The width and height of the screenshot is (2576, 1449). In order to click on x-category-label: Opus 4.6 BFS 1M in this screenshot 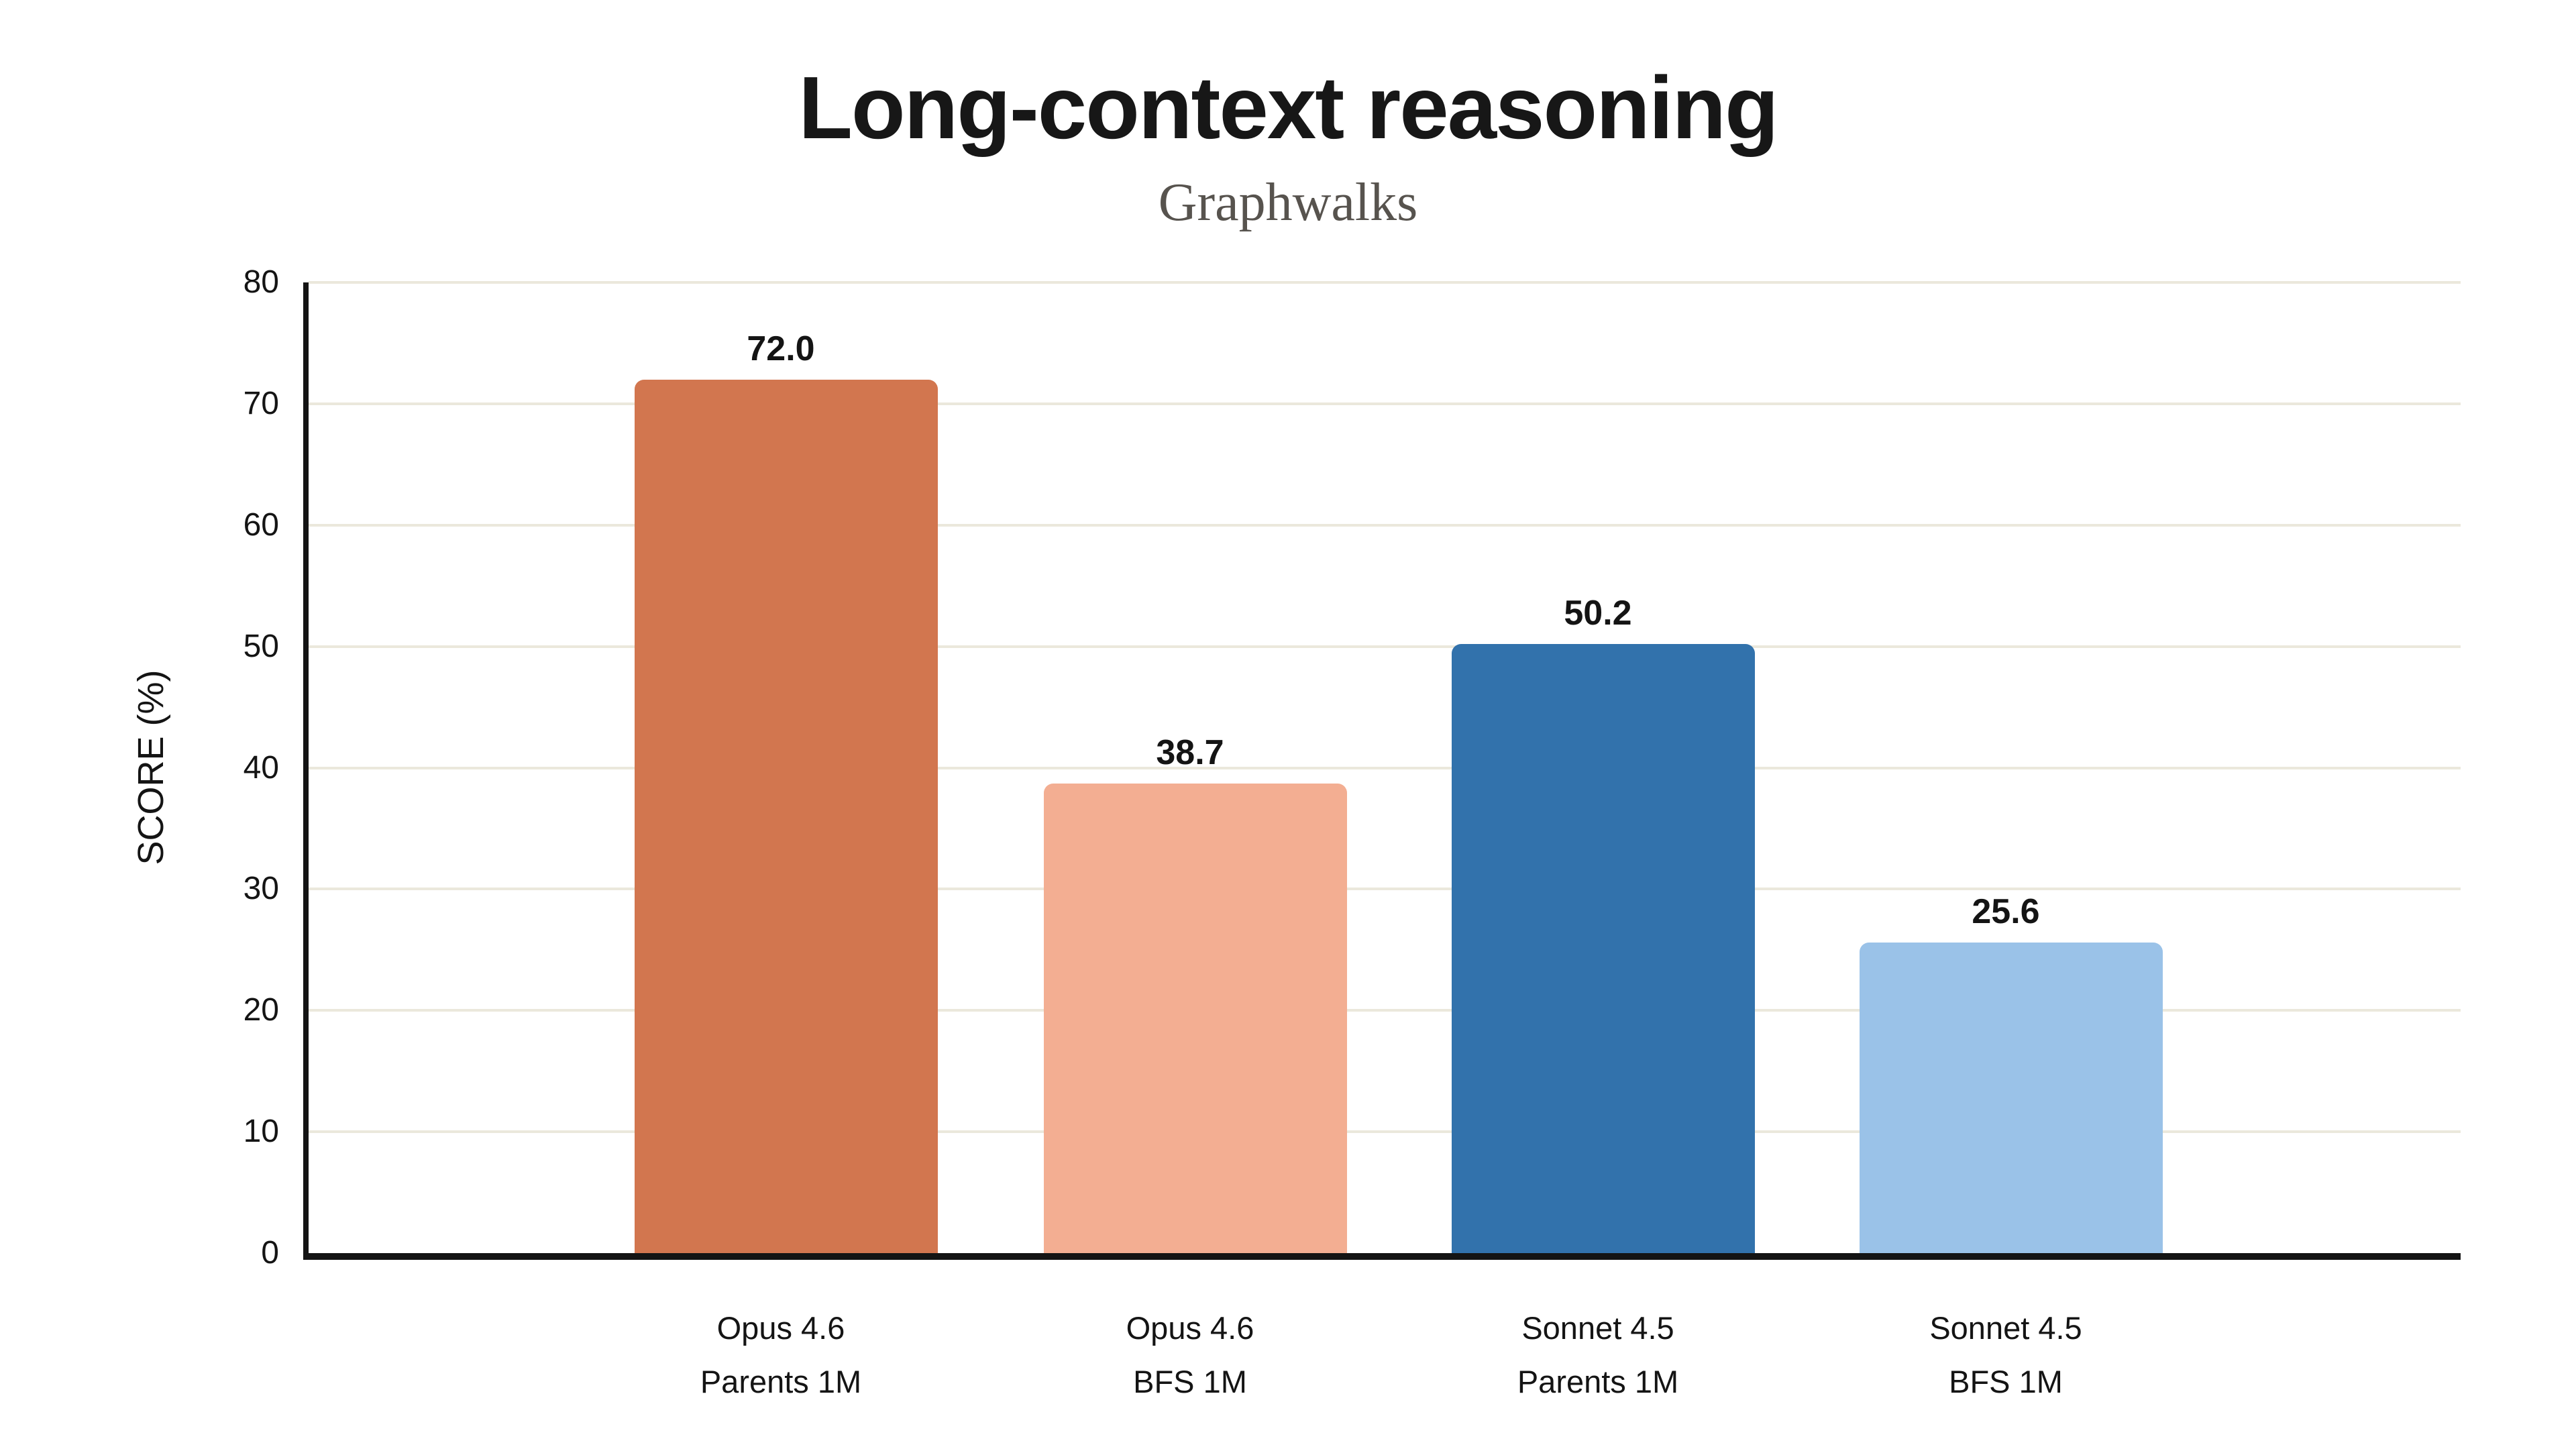, I will do `click(1190, 1355)`.